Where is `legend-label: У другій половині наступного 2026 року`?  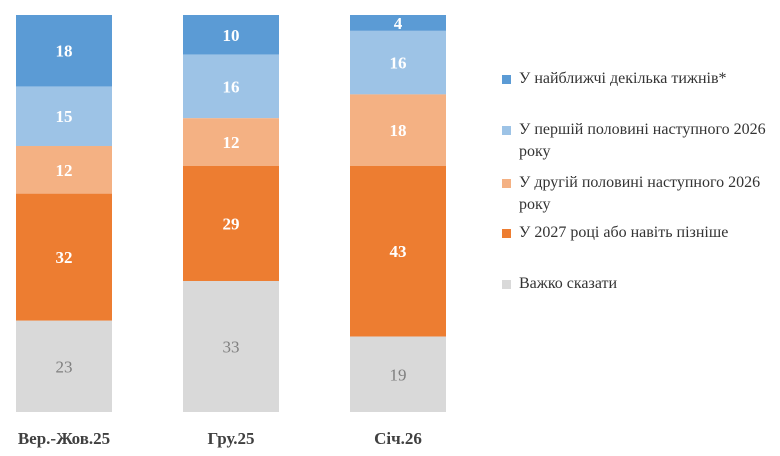 legend-label: У другій половині наступного 2026 року is located at coordinates (640, 193).